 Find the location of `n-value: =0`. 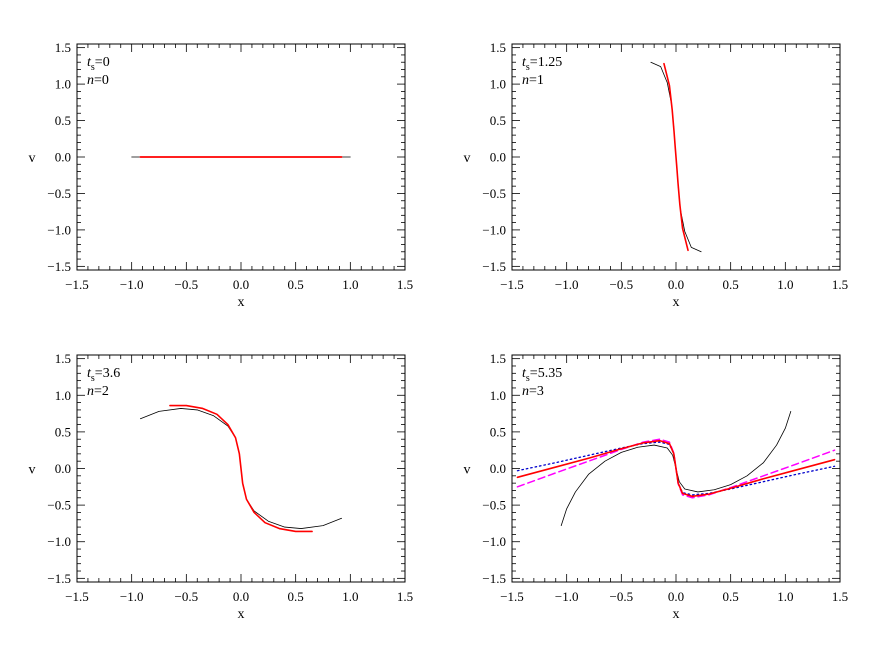

n-value: =0 is located at coordinates (101, 80).